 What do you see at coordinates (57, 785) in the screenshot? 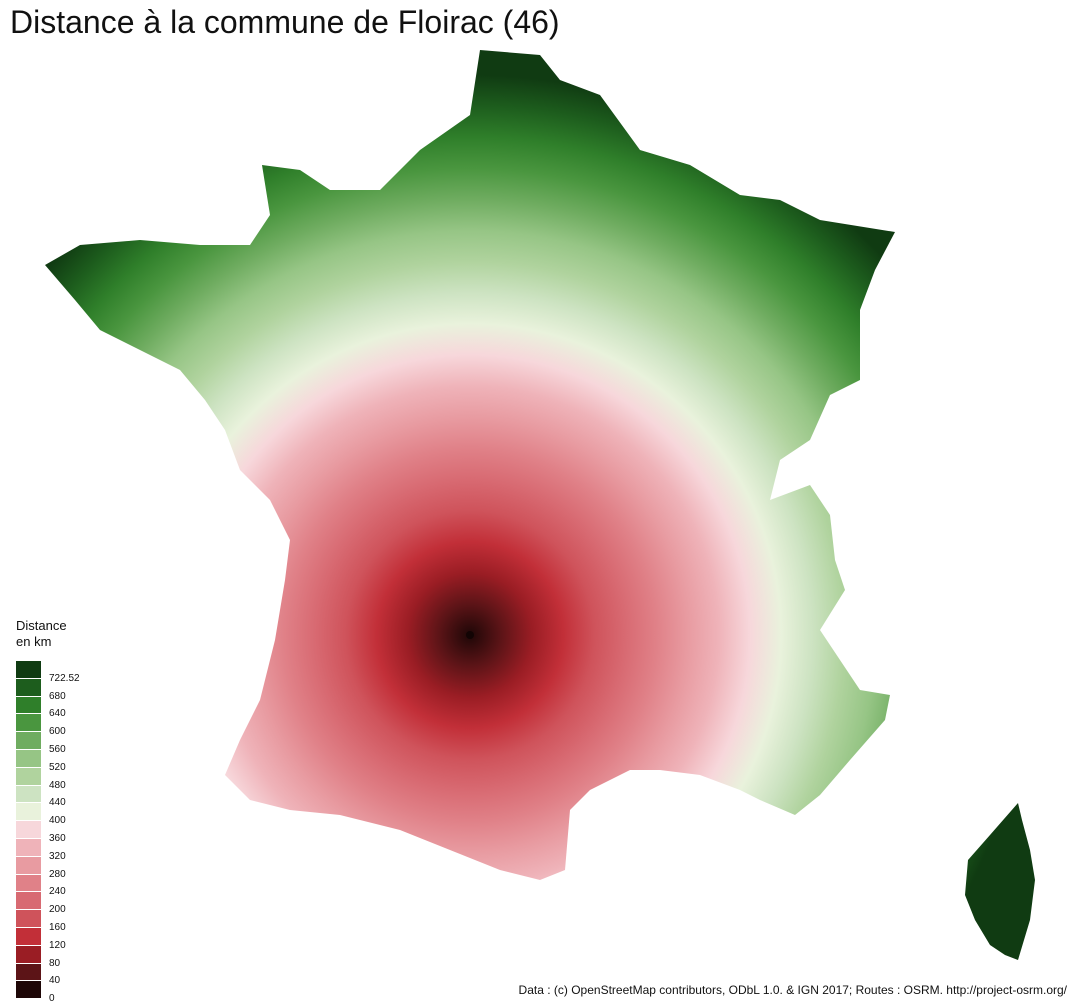
I see `legend-tick-label: 480` at bounding box center [57, 785].